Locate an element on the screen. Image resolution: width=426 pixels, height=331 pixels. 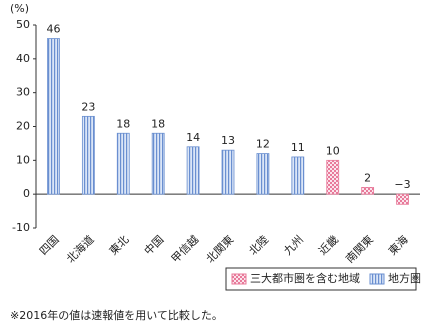
x-tick-label: 四国 is located at coordinates (49, 245).